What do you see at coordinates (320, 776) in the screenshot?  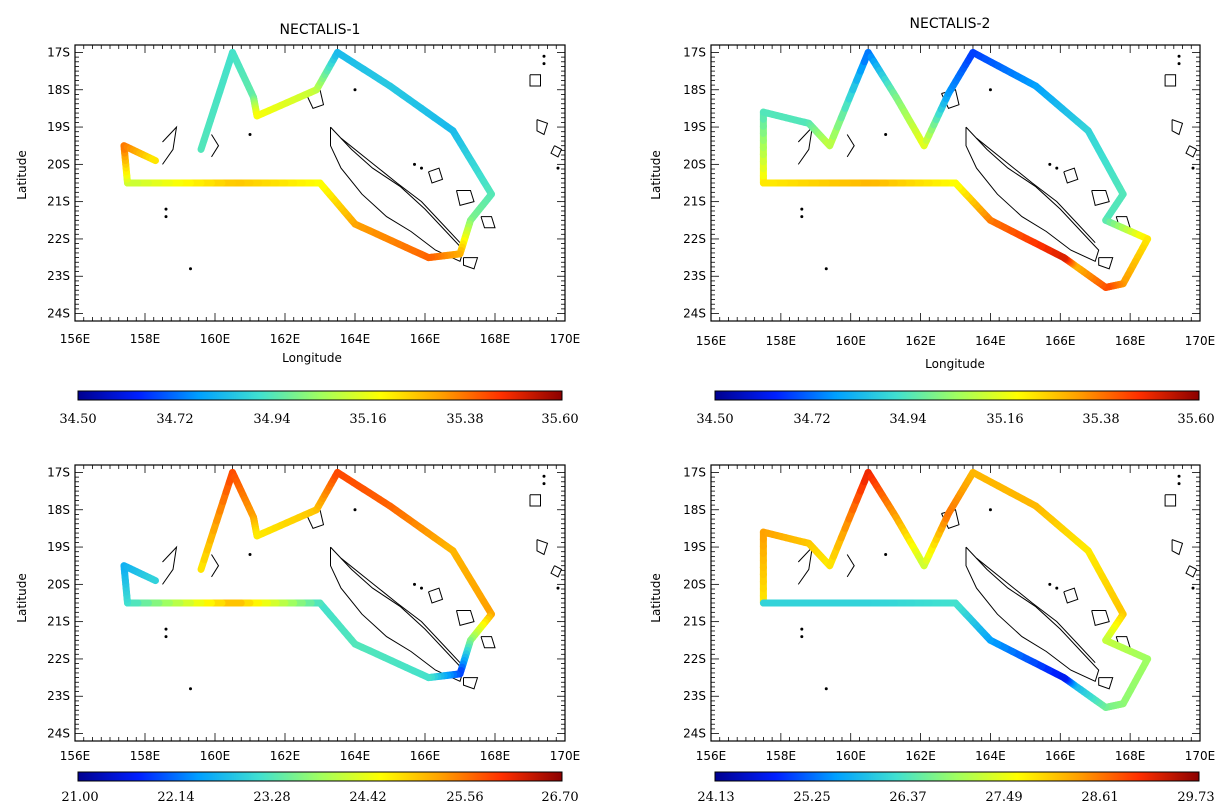 I see `colorbar-gradient` at bounding box center [320, 776].